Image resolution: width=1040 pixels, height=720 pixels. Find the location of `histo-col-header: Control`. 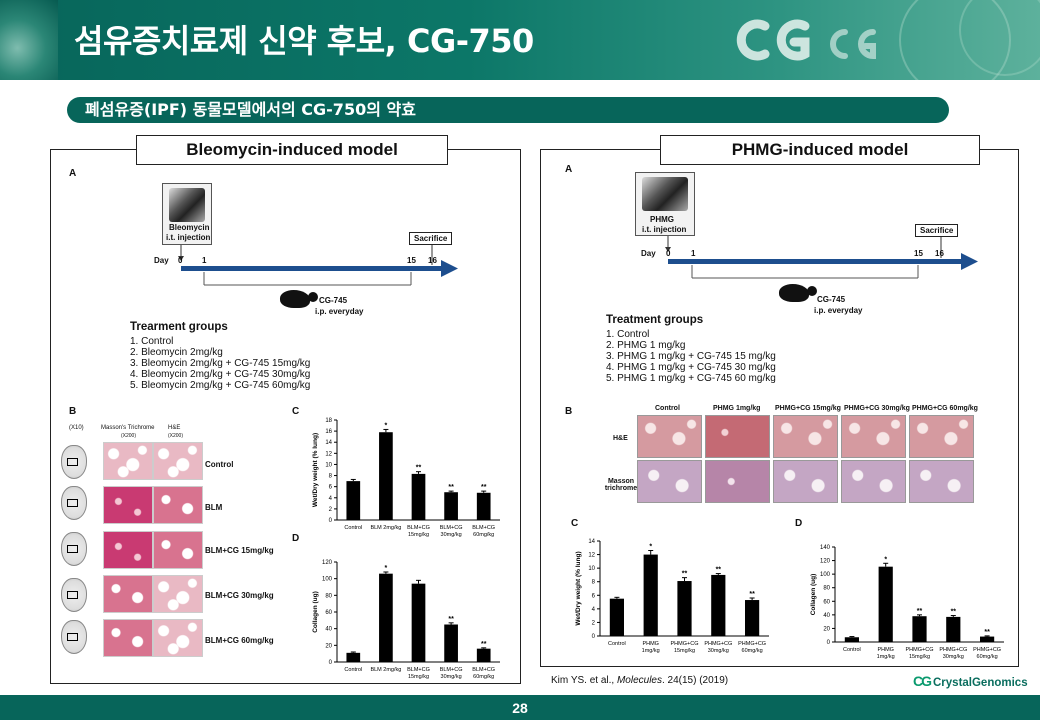

histo-col-header: Control is located at coordinates (667, 408).